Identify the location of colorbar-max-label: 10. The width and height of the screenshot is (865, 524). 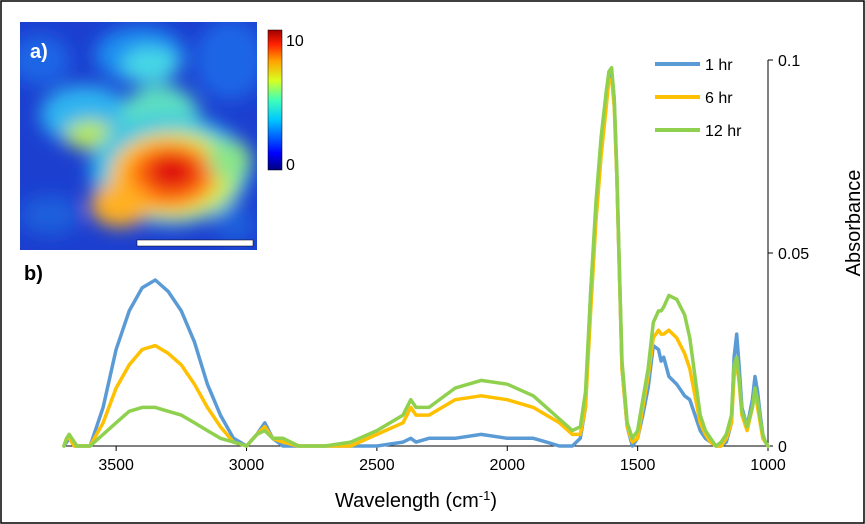
(295, 41).